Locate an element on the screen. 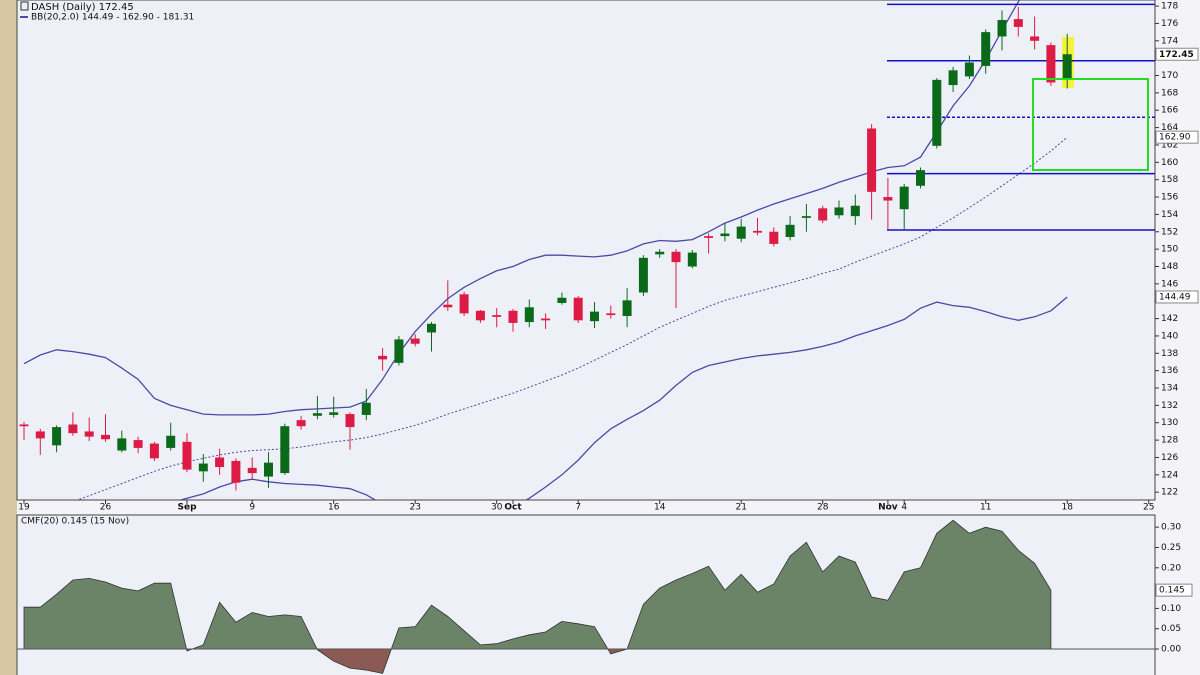 The height and width of the screenshot is (675, 1200). value-marker-box is located at coordinates (1174, 590).